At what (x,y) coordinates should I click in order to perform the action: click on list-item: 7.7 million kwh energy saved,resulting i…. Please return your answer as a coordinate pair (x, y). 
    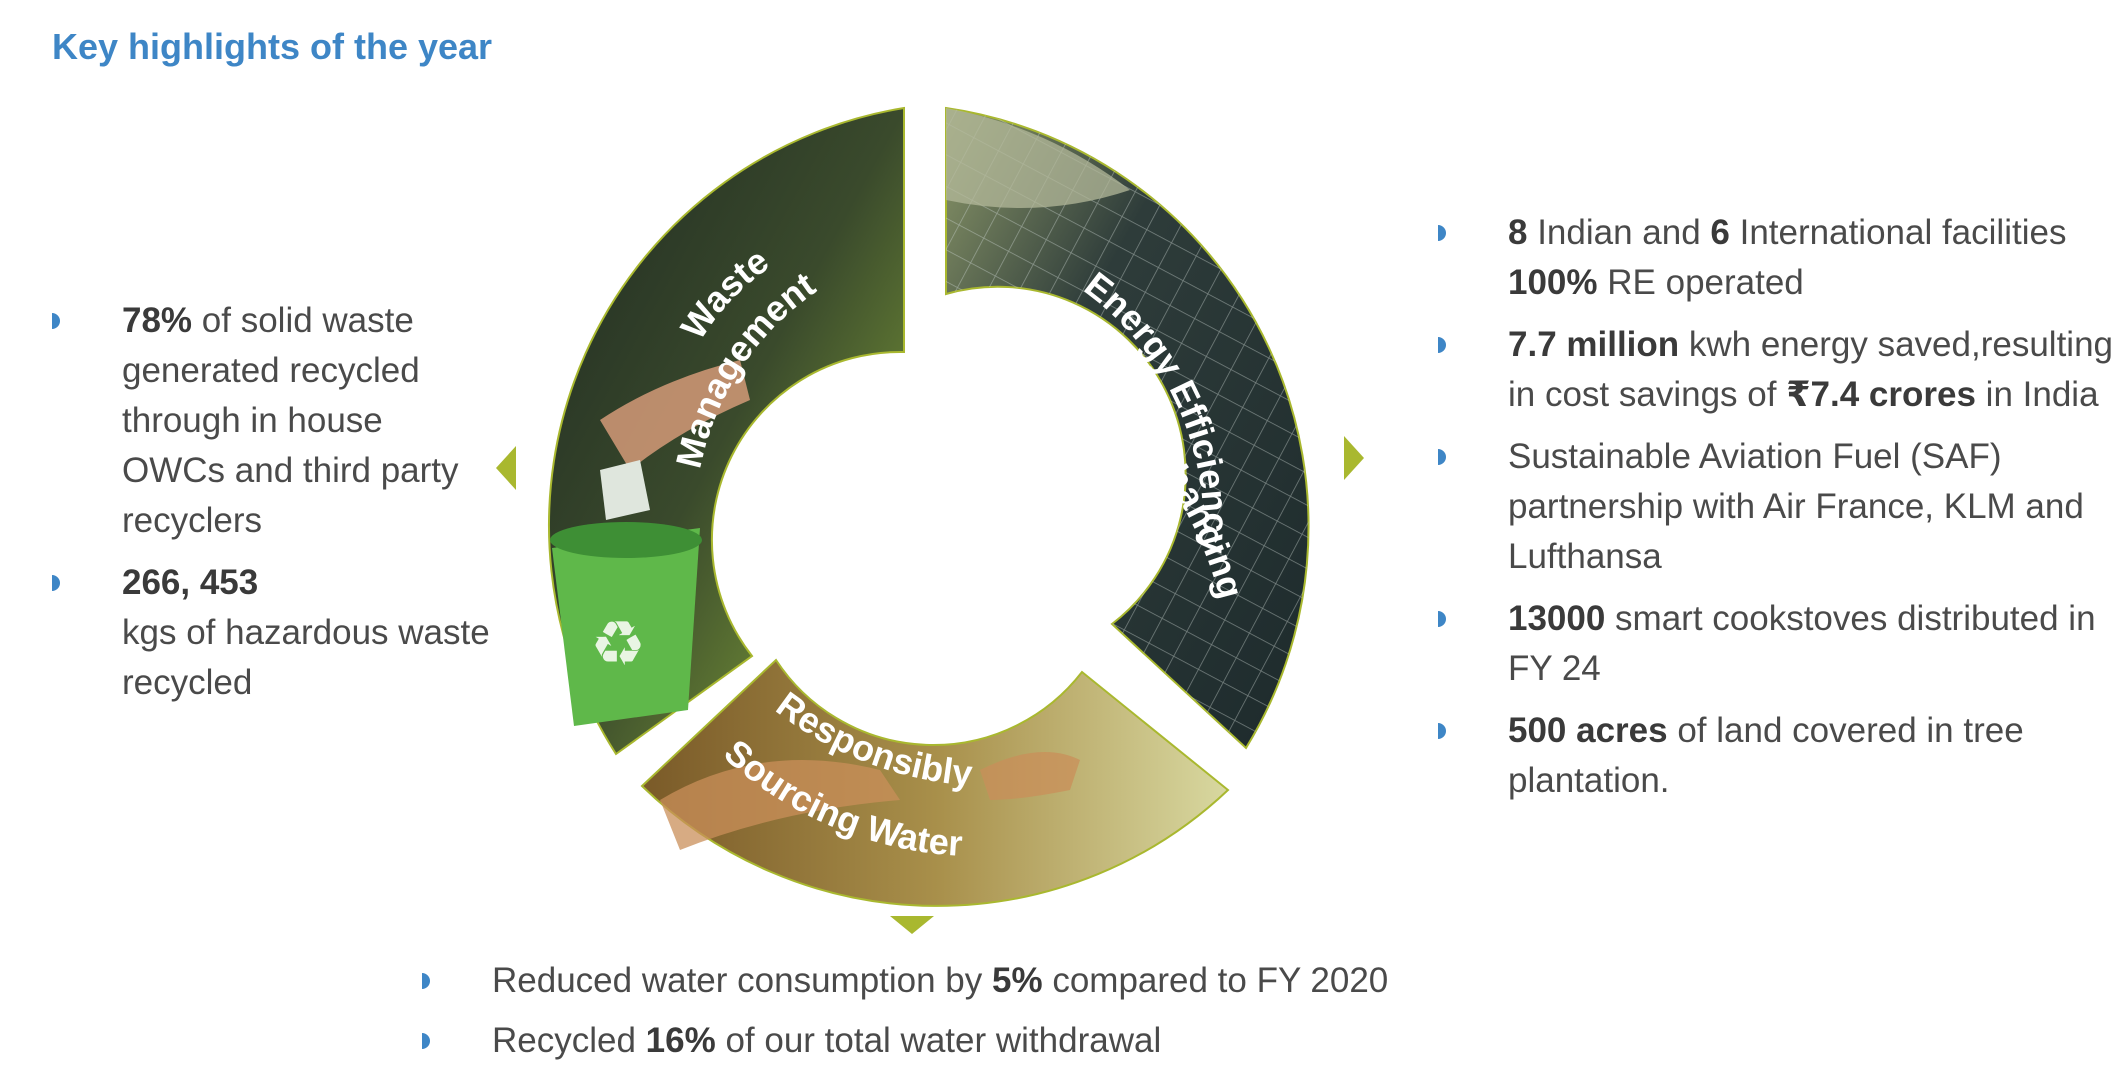
    Looking at the image, I should click on (1778, 370).